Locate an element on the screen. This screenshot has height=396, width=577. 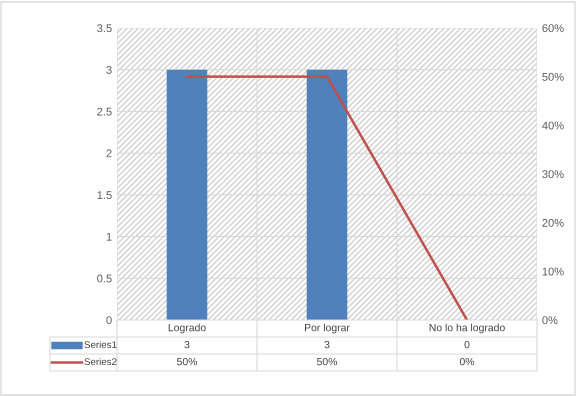
y-tick-label: 0 is located at coordinates (109, 320).